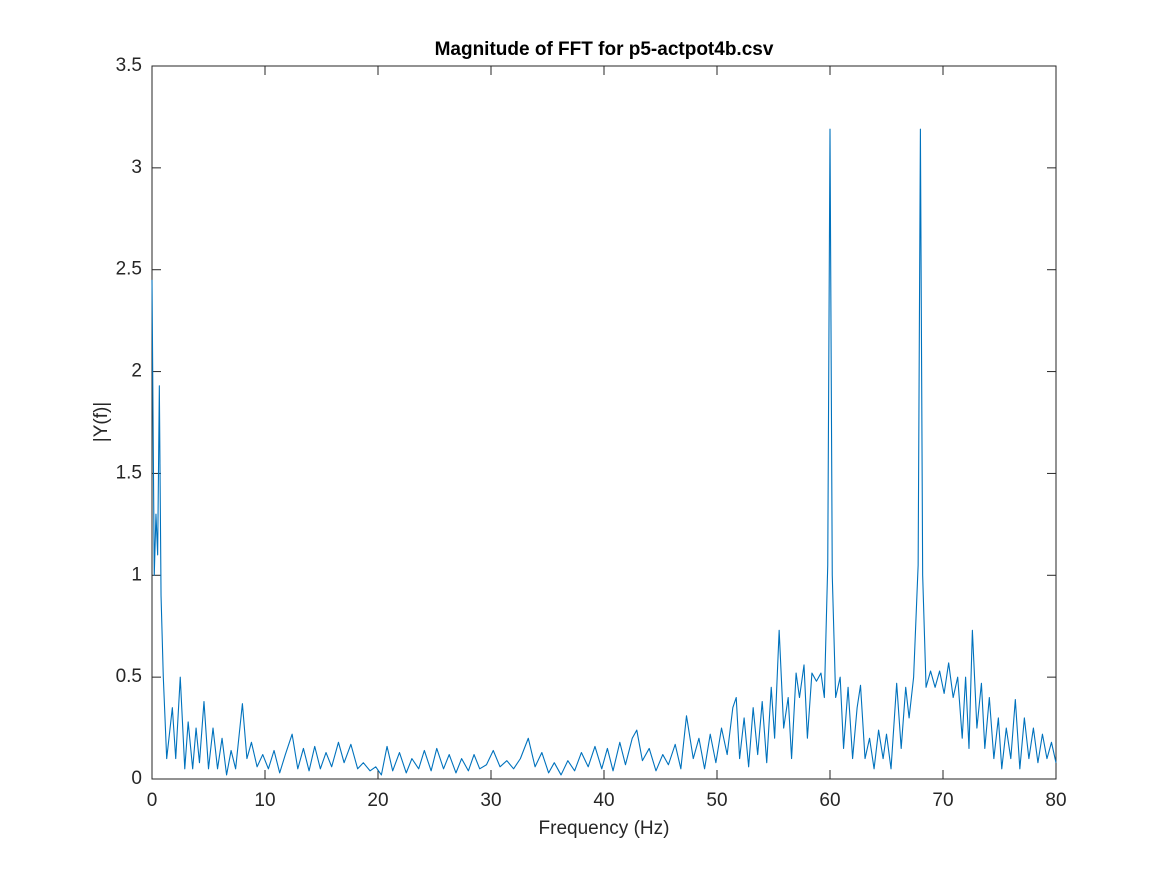 The height and width of the screenshot is (875, 1167). Describe the element at coordinates (101, 422) in the screenshot. I see `y-axis-label: |Y(f)|` at that location.